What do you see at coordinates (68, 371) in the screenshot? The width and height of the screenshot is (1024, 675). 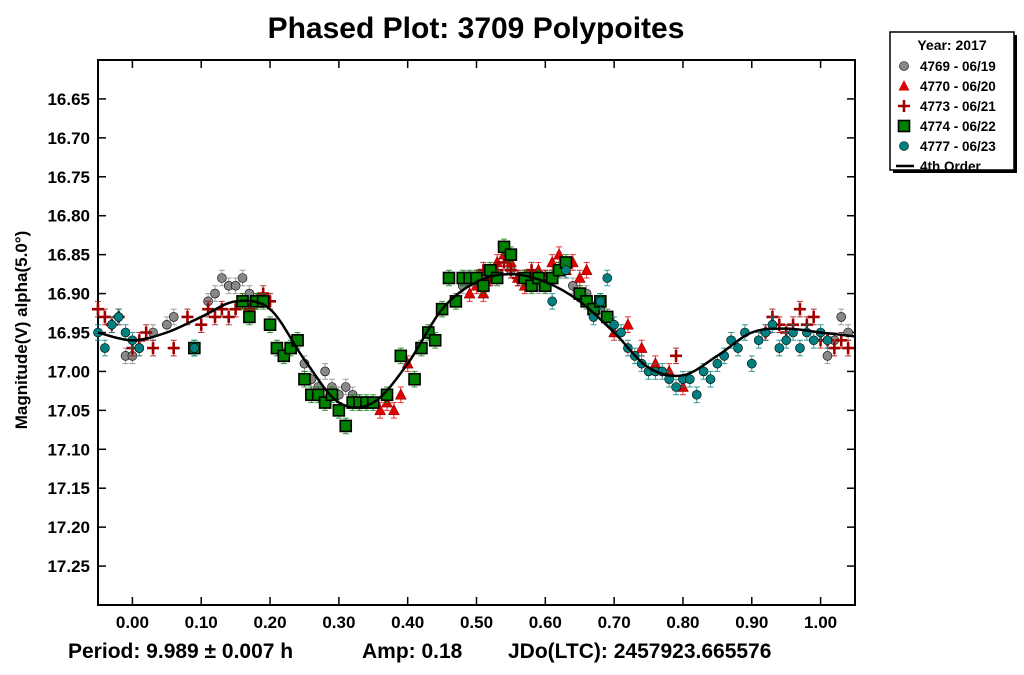 I see `y-tick-label: 17.00` at bounding box center [68, 371].